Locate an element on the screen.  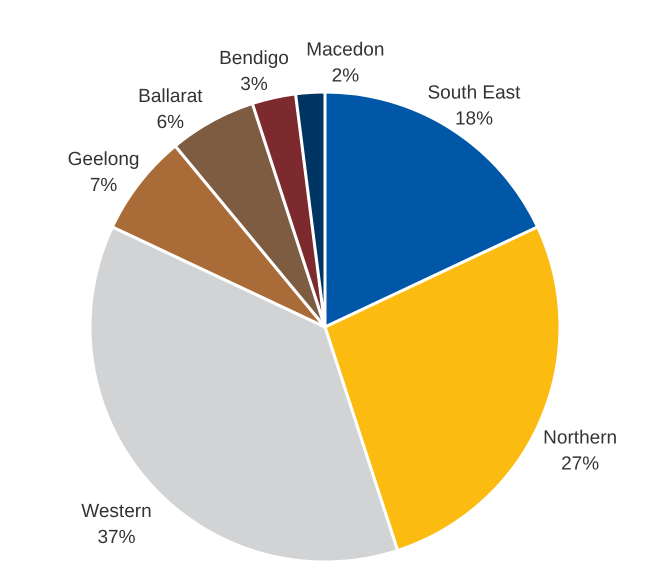
slice-label: Bendigo is located at coordinates (254, 59).